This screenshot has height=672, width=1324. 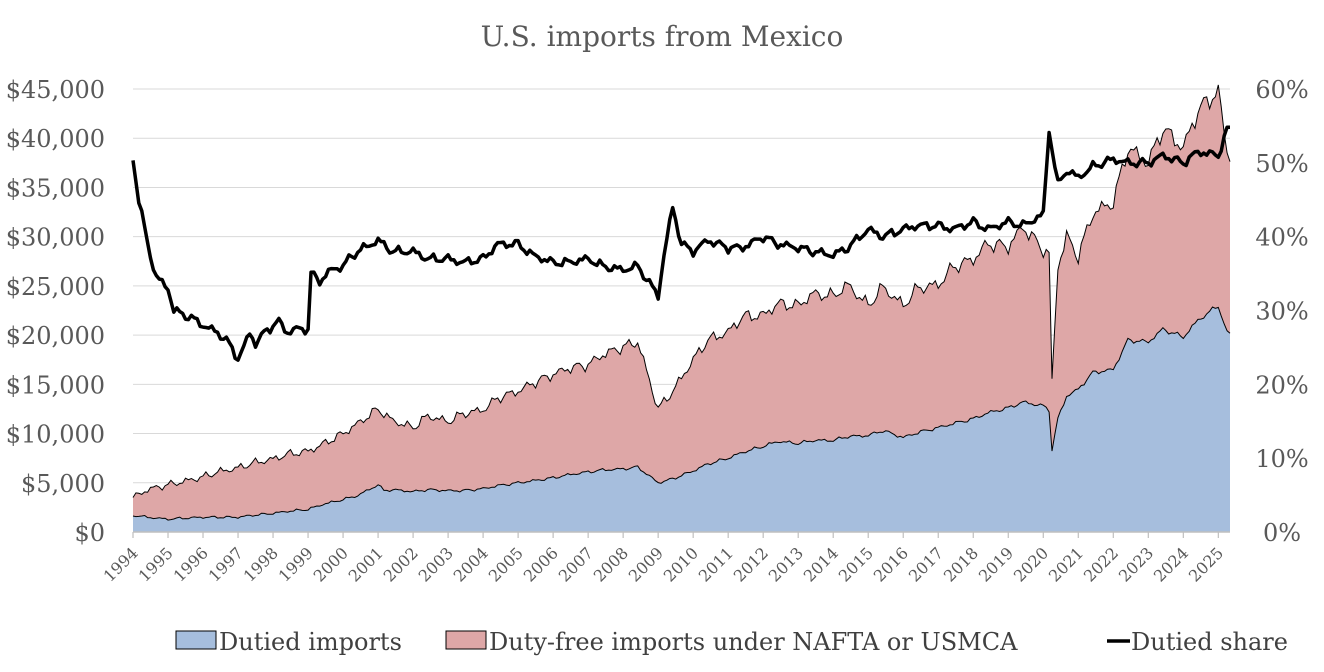 I want to click on x-tick-label: 2025, so click(x=1206, y=564).